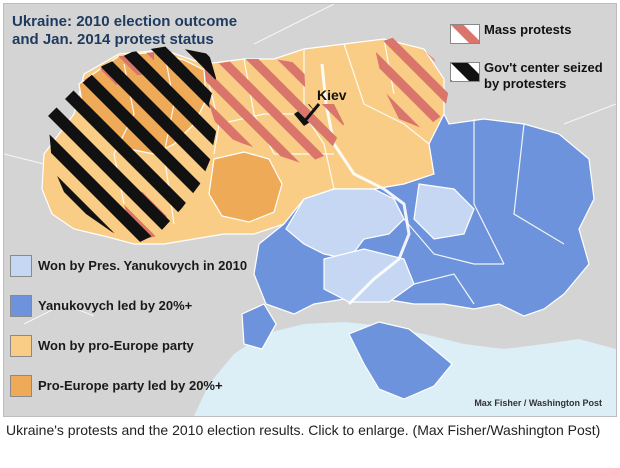 The width and height of the screenshot is (620, 468). Describe the element at coordinates (143, 265) in the screenshot. I see `legend-label: Won by Pres. Yanukovych in 2010` at that location.